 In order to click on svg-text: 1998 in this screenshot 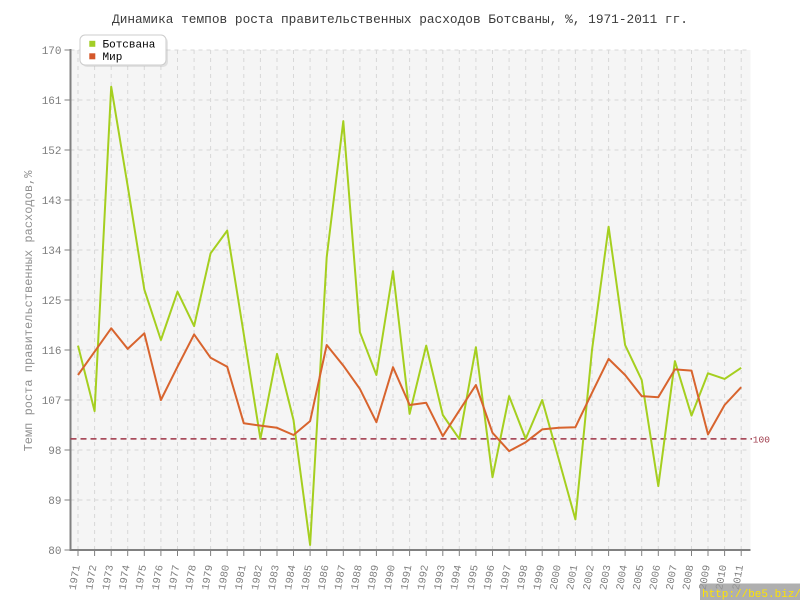, I will do `click(523, 577)`.